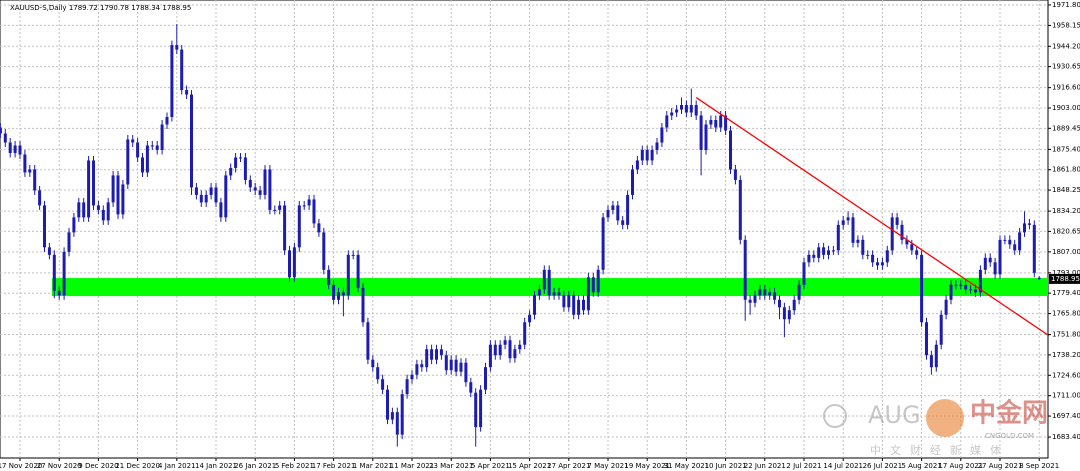 This screenshot has width=1080, height=471. Describe the element at coordinates (1066, 46) in the screenshot. I see `y-tick-label: 1944.20` at that location.